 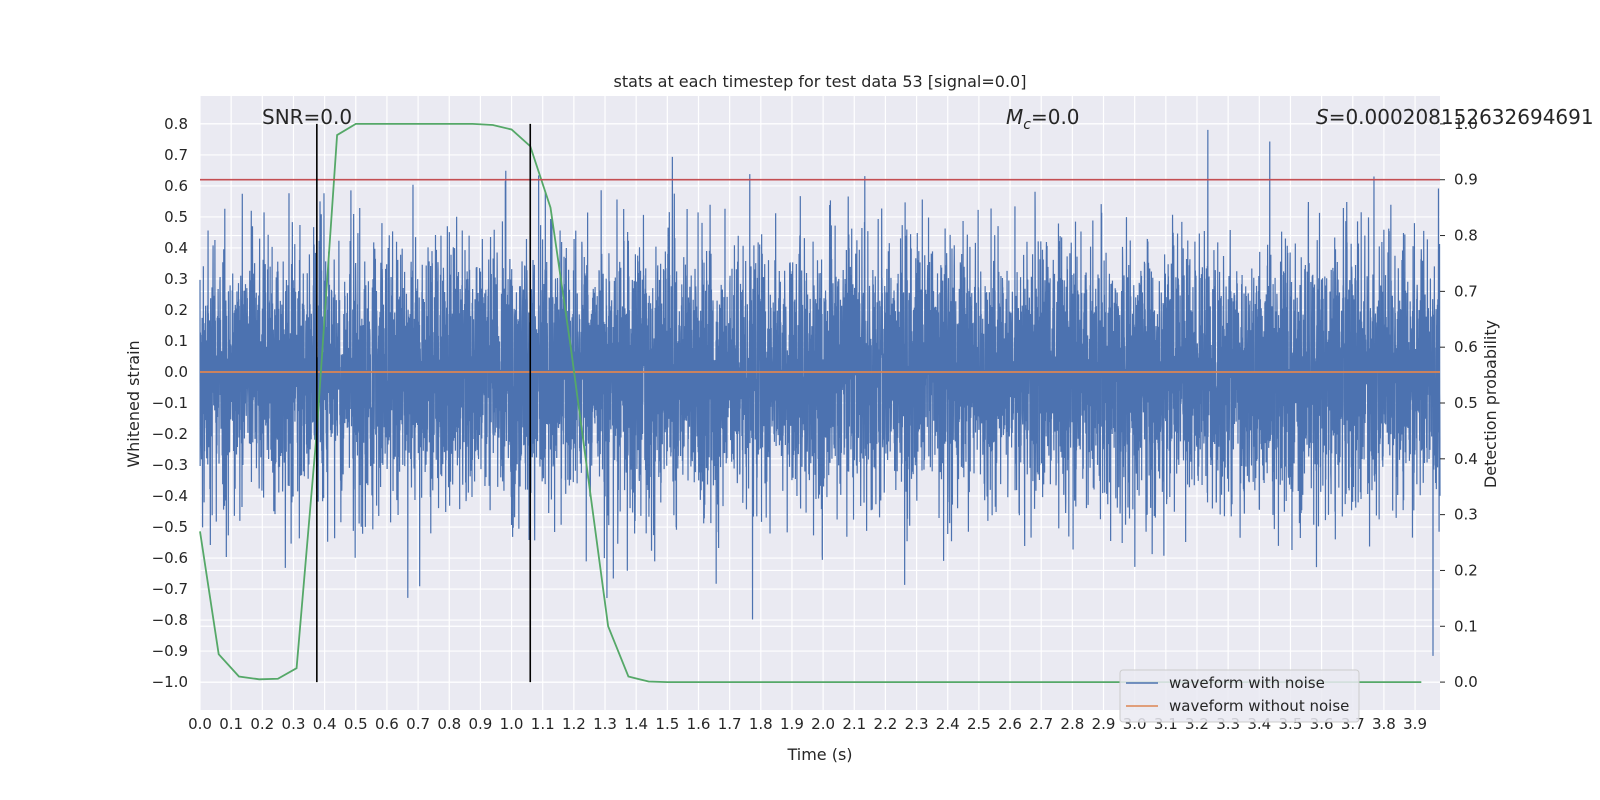 What do you see at coordinates (543, 724) in the screenshot?
I see `x-tick-label: 1.1` at bounding box center [543, 724].